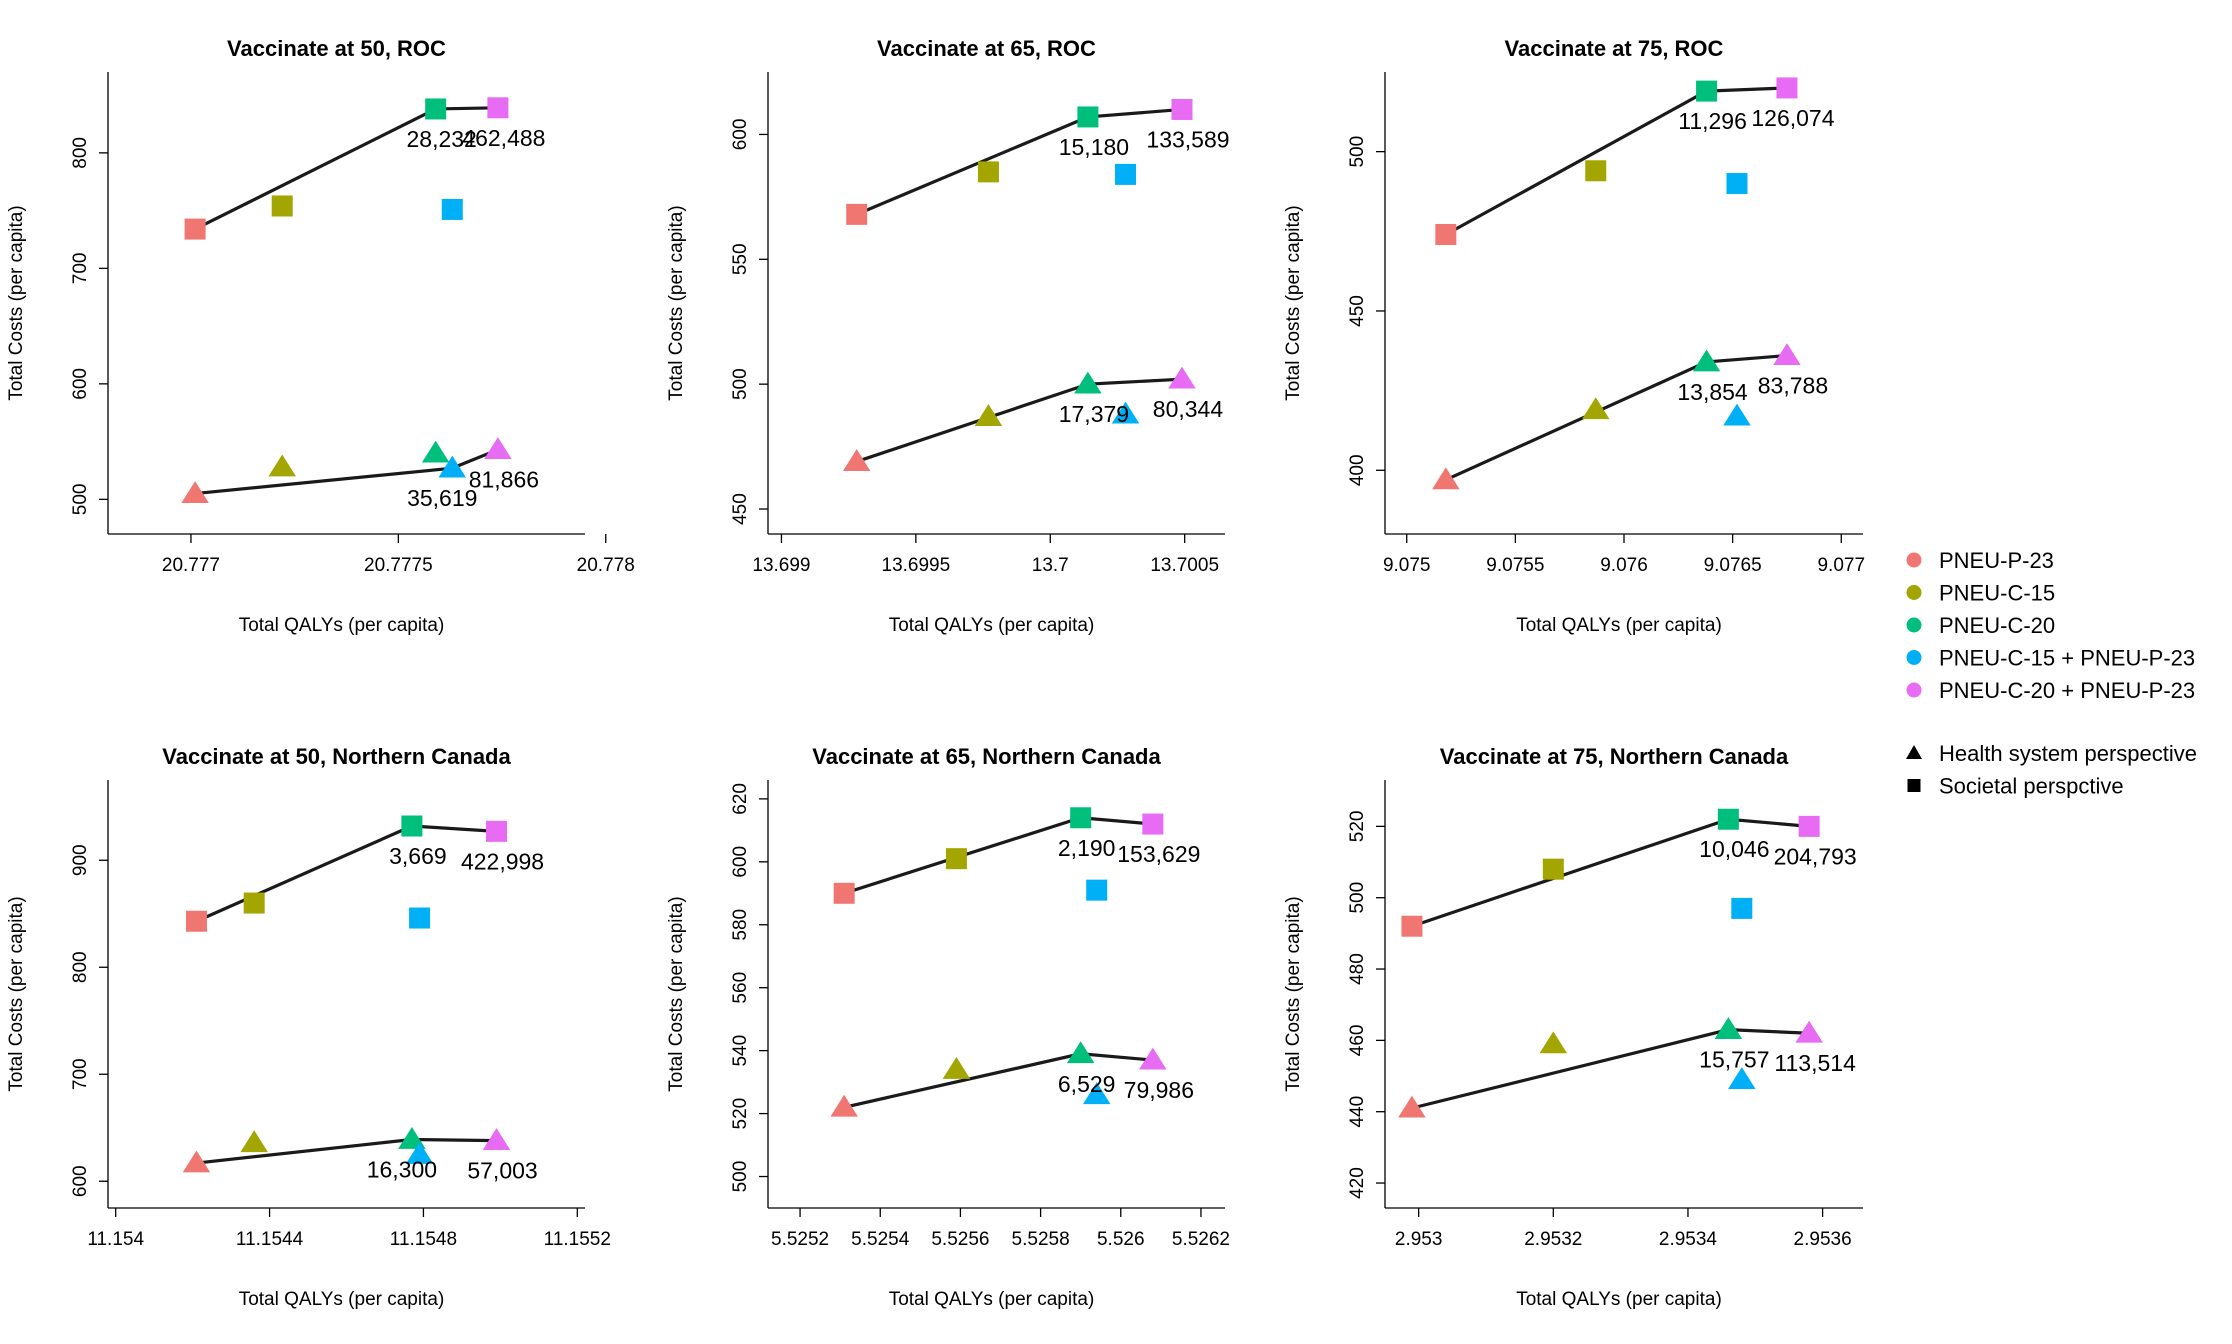 The height and width of the screenshot is (1344, 2232). Describe the element at coordinates (1914, 785) in the screenshot. I see `legend-square-icon` at that location.